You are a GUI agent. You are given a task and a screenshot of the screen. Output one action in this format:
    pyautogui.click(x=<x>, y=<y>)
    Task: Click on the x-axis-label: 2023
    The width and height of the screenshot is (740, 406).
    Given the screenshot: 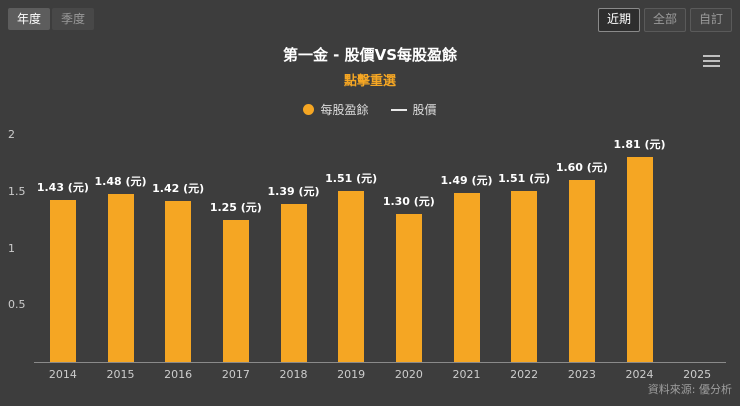 What is the action you would take?
    pyautogui.click(x=581, y=374)
    